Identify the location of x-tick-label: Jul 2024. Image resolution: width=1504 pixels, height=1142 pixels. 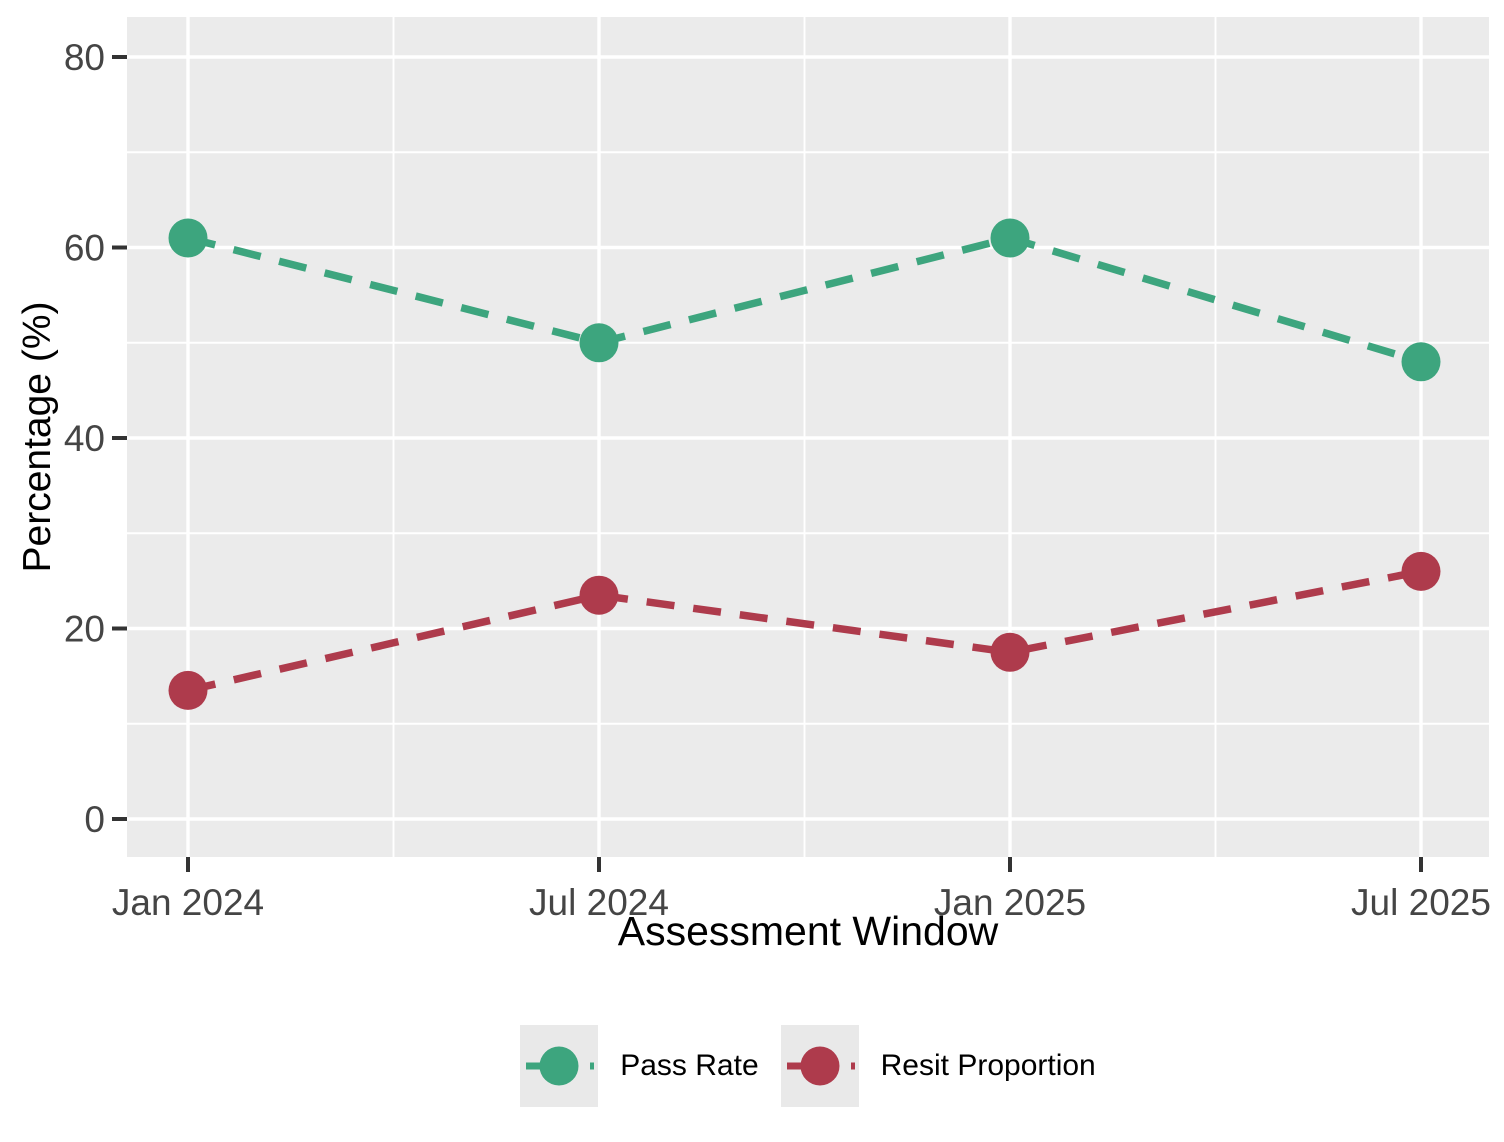
(599, 902).